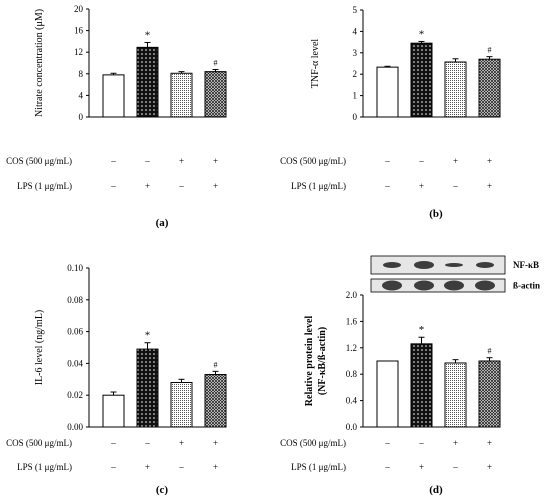 The width and height of the screenshot is (550, 503). I want to click on y-tick-label: 0.10, so click(75, 268).